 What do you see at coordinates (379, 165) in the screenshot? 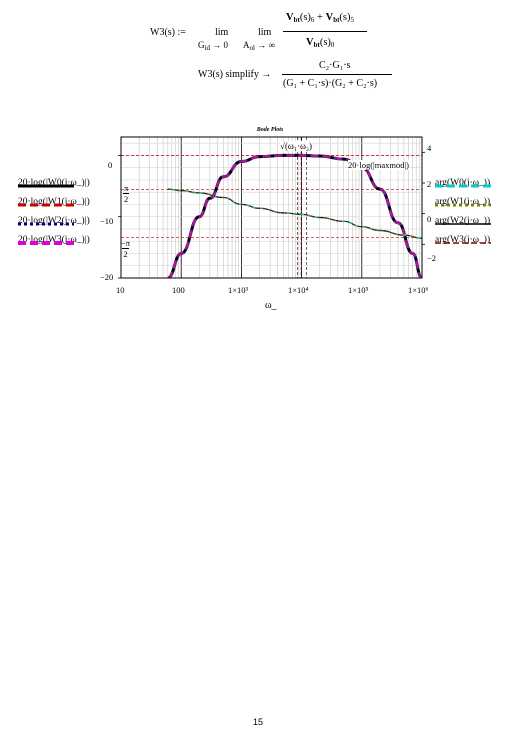
I see `maxmod-marker-label: 20·log(|maxmod|)` at bounding box center [379, 165].